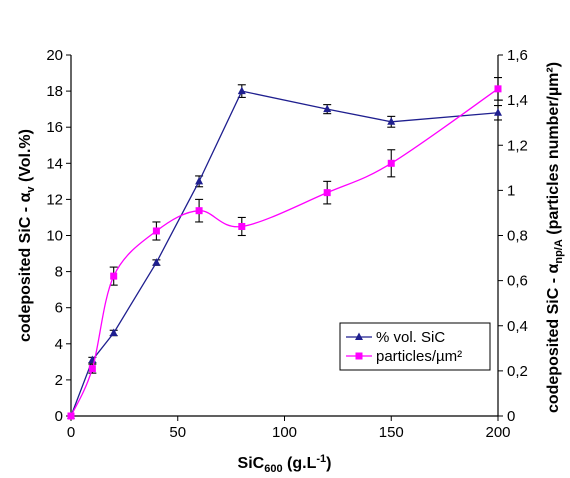  Describe the element at coordinates (59, 416) in the screenshot. I see `y-left-tick-label: 0` at that location.